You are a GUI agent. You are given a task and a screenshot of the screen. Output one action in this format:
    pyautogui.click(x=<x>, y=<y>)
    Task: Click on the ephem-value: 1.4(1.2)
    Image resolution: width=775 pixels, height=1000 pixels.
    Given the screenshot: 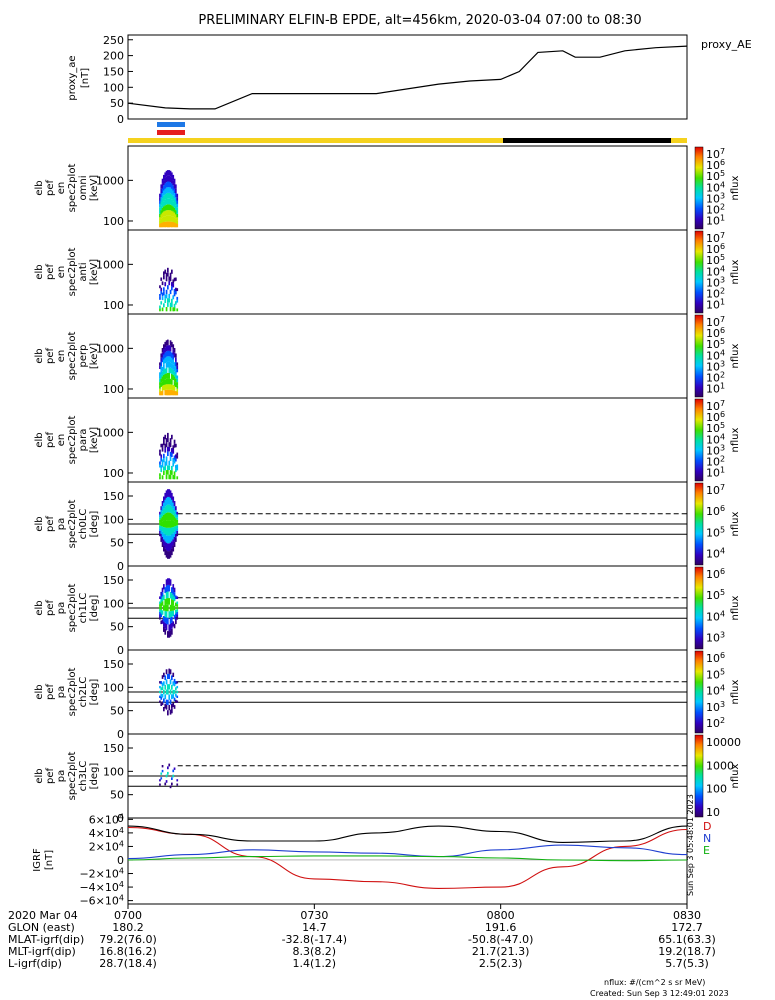 What is the action you would take?
    pyautogui.click(x=315, y=963)
    